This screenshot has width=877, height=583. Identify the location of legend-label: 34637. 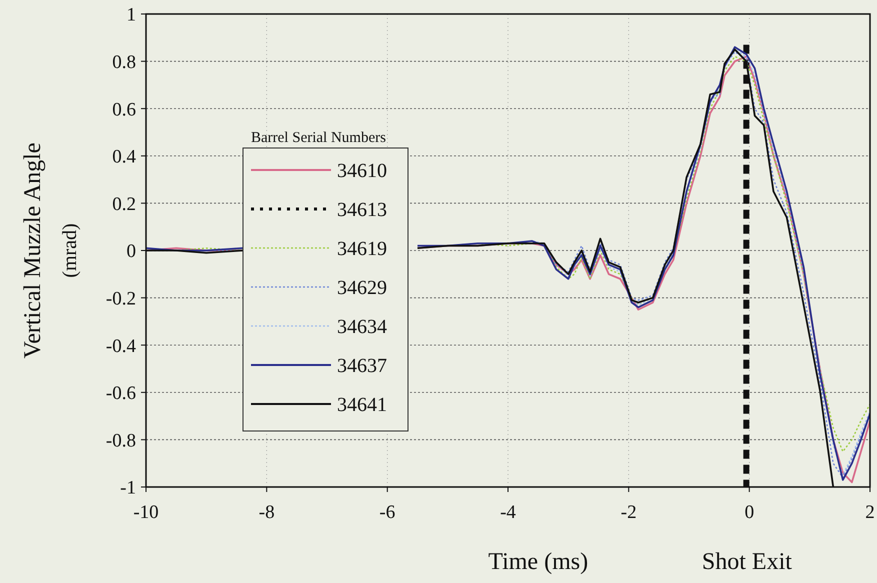
(362, 366).